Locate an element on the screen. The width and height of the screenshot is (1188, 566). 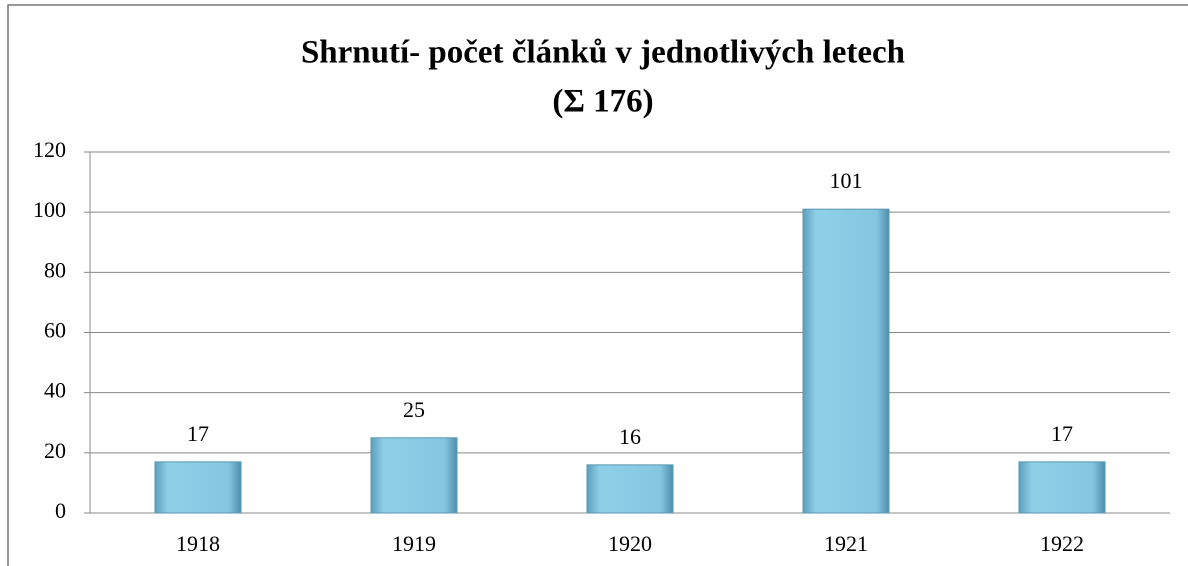
y-tick-label: 120 is located at coordinates (49, 149).